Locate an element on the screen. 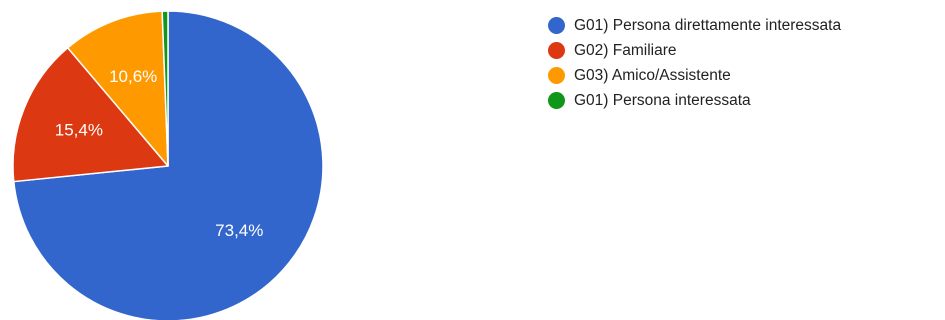  legend-item-persona-interessata: G01) Persona interessata is located at coordinates (694, 100).